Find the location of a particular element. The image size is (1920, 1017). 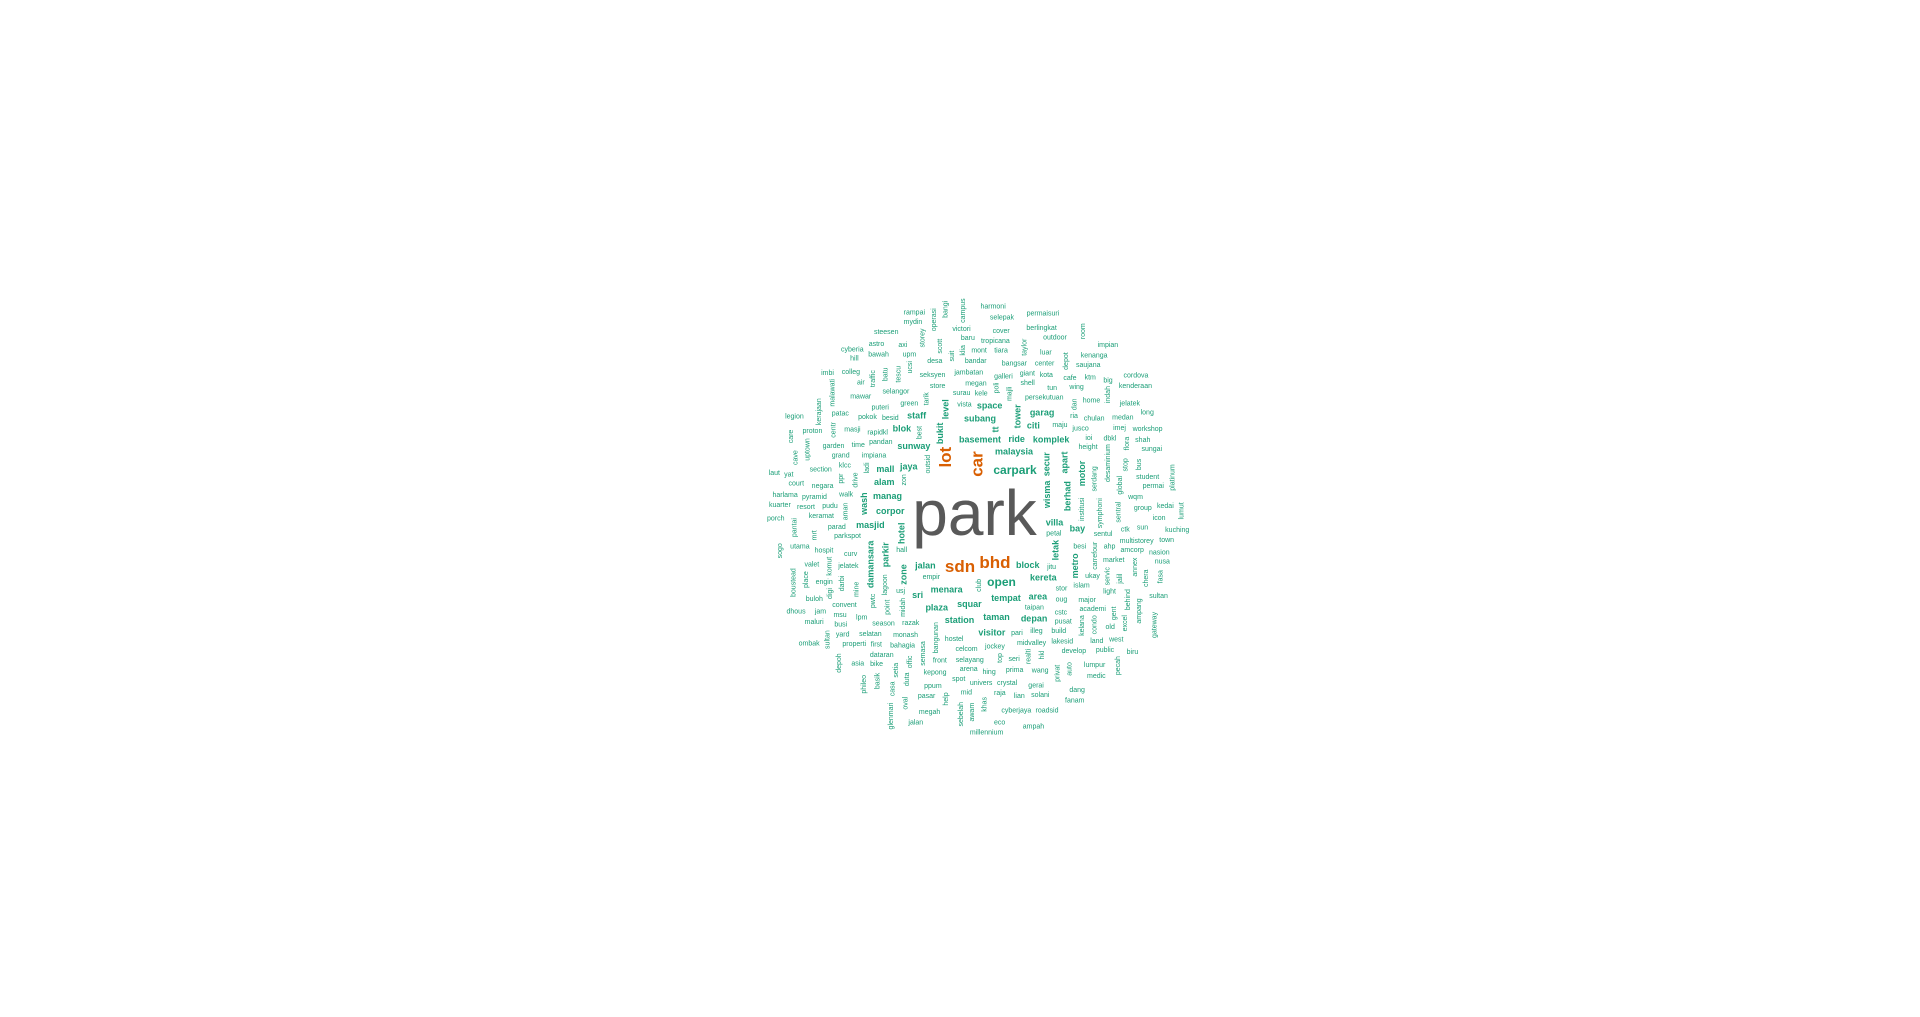

word-impian: impian is located at coordinates (1108, 345).